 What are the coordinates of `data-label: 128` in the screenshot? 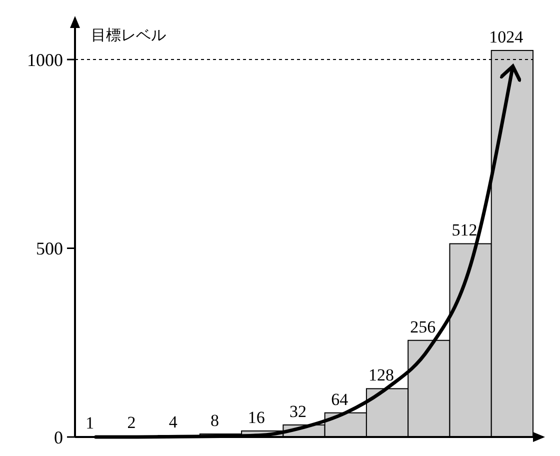 It's located at (381, 375).